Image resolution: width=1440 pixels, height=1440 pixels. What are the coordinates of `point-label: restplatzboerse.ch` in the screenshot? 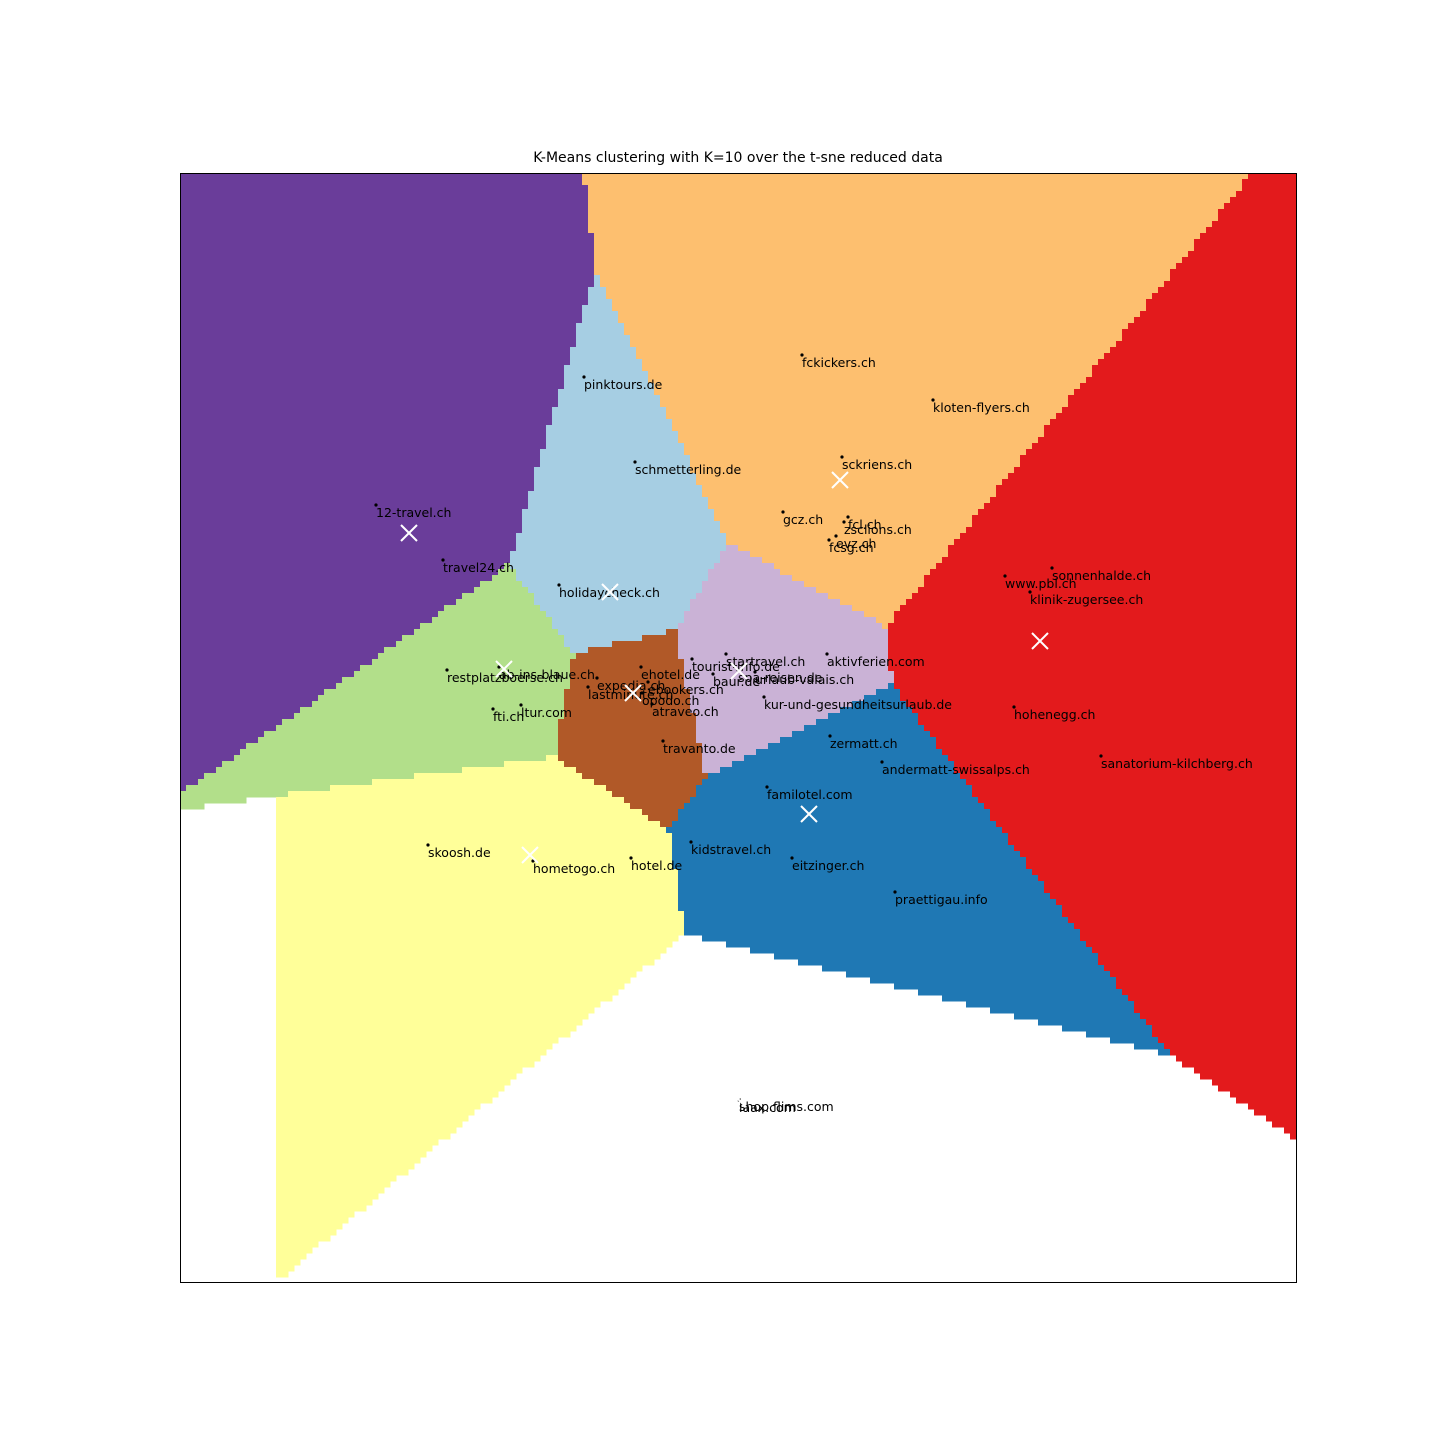 It's located at (505, 677).